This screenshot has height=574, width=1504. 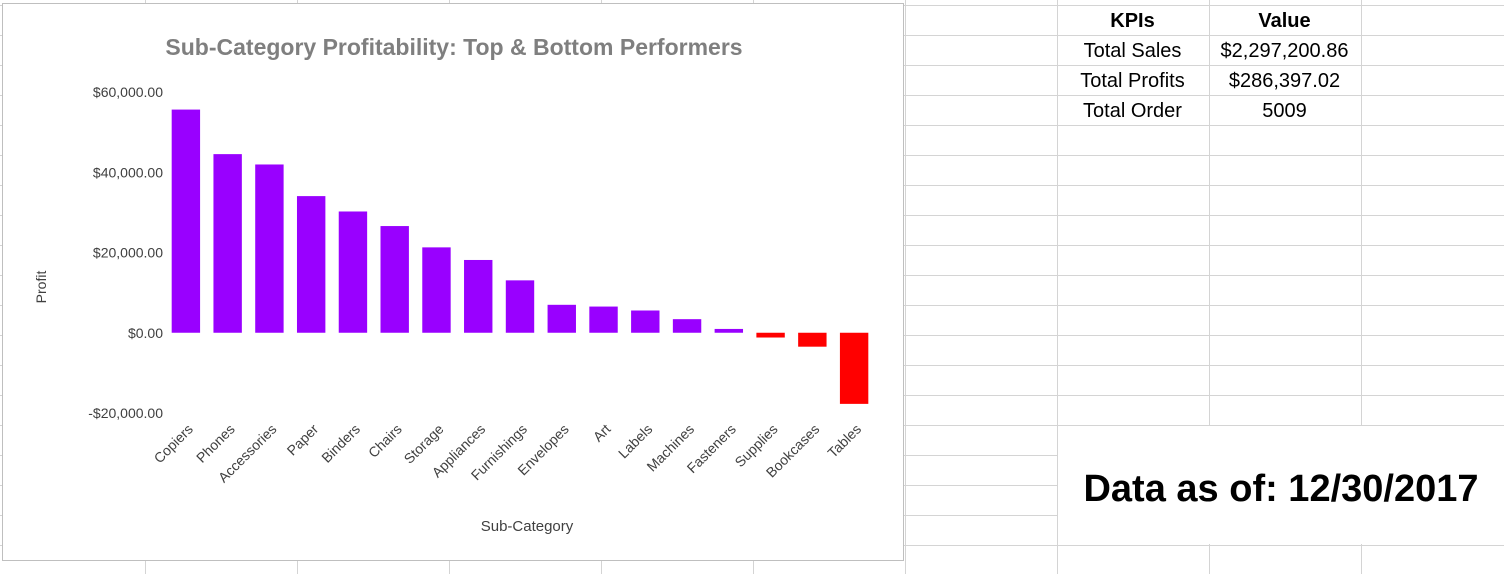 What do you see at coordinates (1132, 51) in the screenshot?
I see `kpi-total-sales-label: Total Sales` at bounding box center [1132, 51].